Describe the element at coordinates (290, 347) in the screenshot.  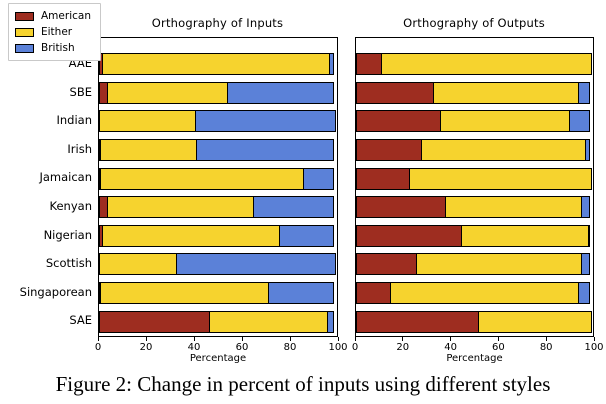
I see `x-tick-label: 80` at that location.